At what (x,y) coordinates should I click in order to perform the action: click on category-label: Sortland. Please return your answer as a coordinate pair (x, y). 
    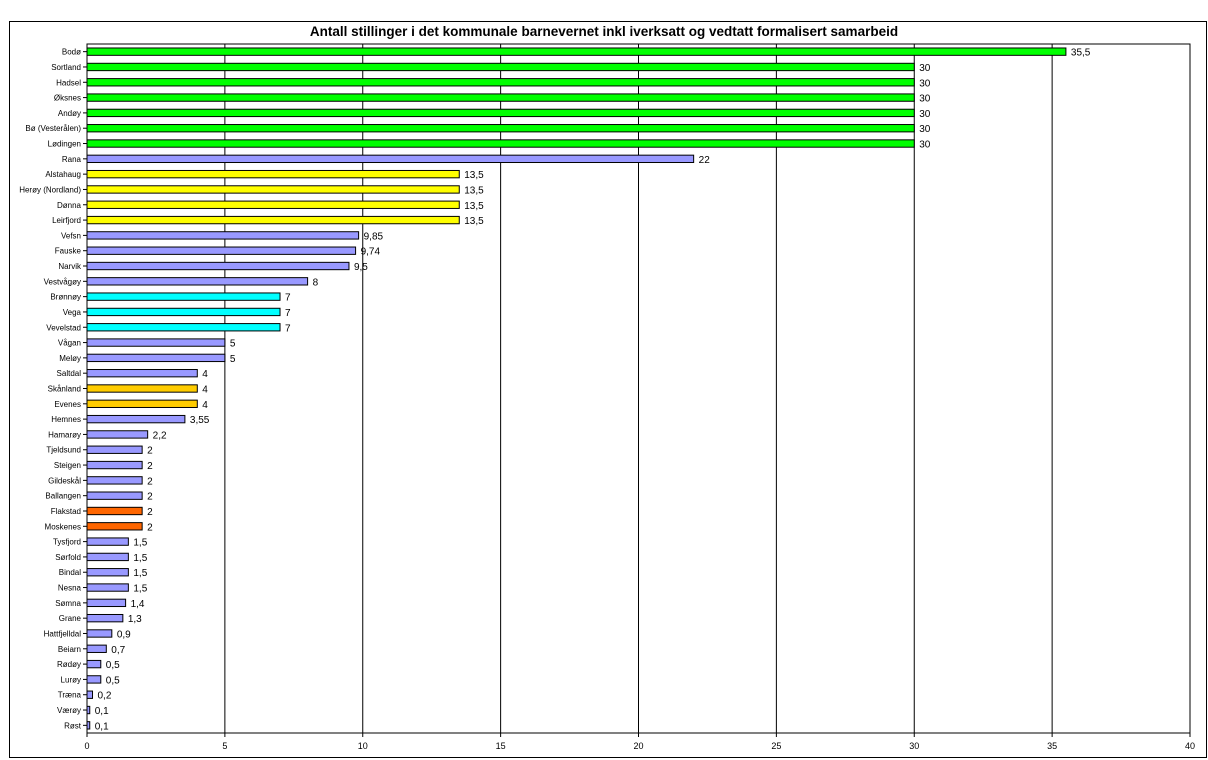
    Looking at the image, I should click on (66, 67).